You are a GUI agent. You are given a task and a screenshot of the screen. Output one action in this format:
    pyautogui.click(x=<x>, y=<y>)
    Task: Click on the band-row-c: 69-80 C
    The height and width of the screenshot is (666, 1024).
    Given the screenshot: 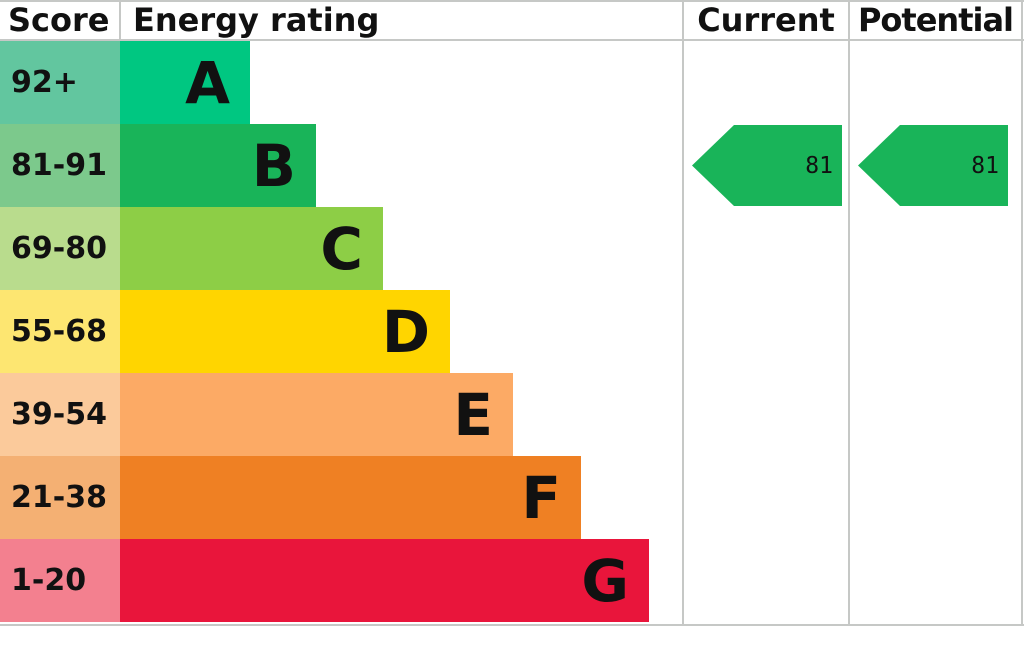 What is the action you would take?
    pyautogui.click(x=341, y=248)
    